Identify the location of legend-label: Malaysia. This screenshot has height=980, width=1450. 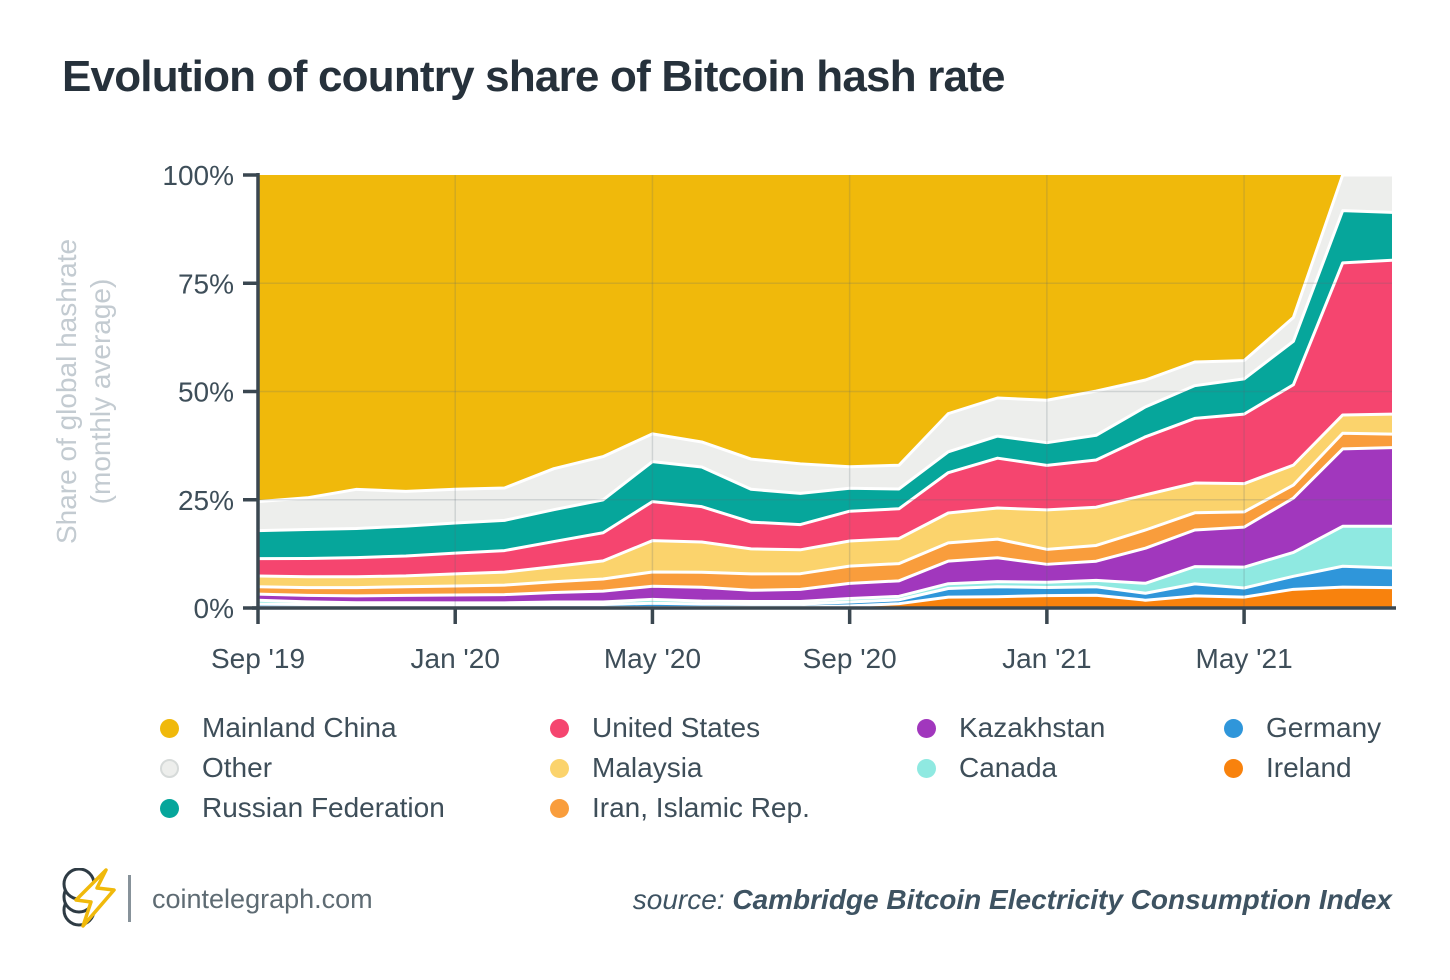
(647, 767).